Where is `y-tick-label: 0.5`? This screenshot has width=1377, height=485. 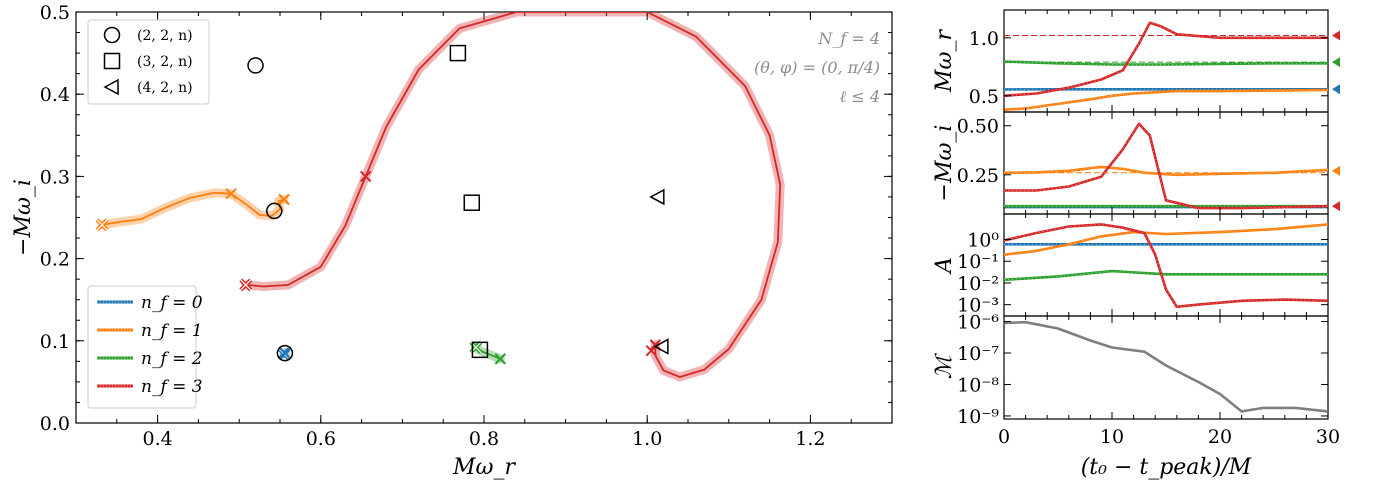
y-tick-label: 0.5 is located at coordinates (55, 13).